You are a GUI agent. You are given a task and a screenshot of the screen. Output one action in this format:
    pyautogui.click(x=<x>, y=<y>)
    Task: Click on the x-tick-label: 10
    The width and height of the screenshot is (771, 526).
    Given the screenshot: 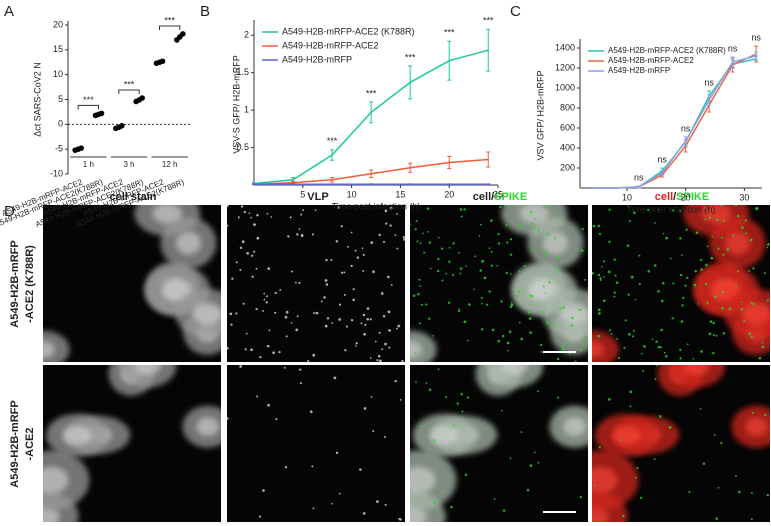 What is the action you would take?
    pyautogui.click(x=352, y=194)
    